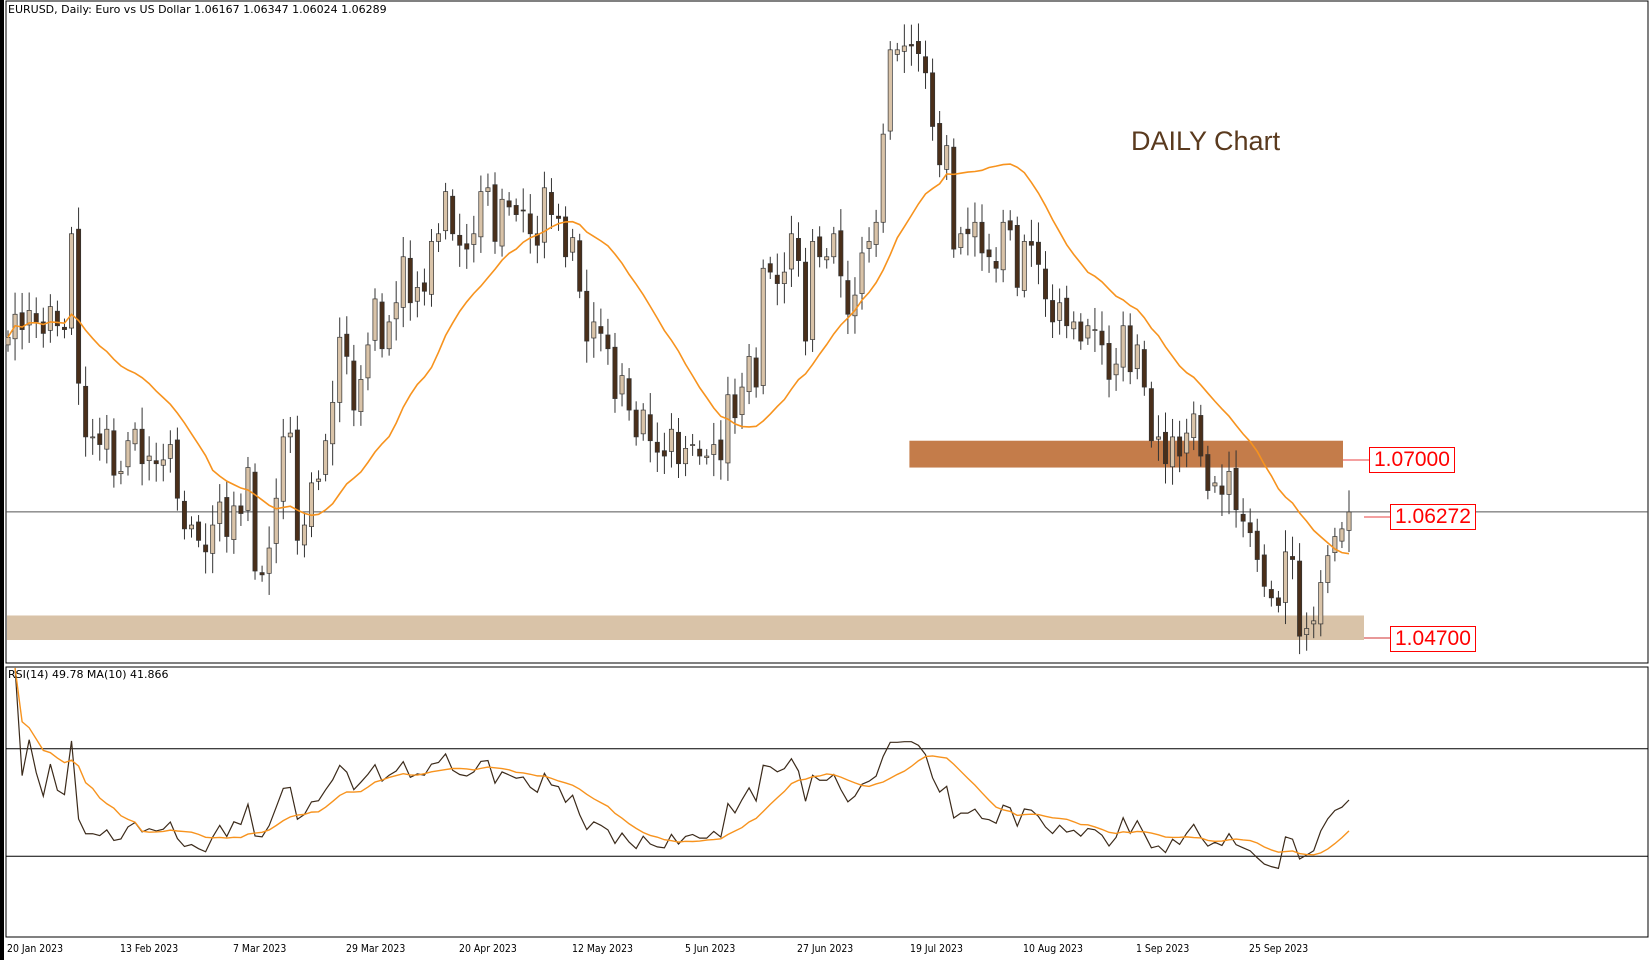  Describe the element at coordinates (375, 948) in the screenshot. I see `x-tick-label: 29 Mar 2023` at that location.